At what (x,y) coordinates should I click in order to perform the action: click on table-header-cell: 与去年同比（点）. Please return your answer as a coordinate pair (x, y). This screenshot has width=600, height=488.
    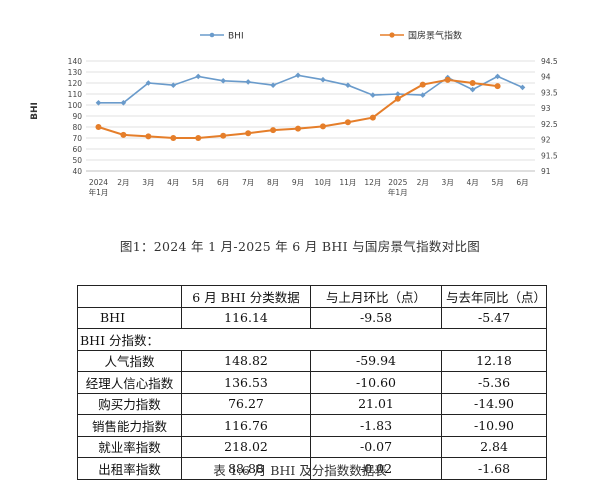
    Looking at the image, I should click on (494, 296).